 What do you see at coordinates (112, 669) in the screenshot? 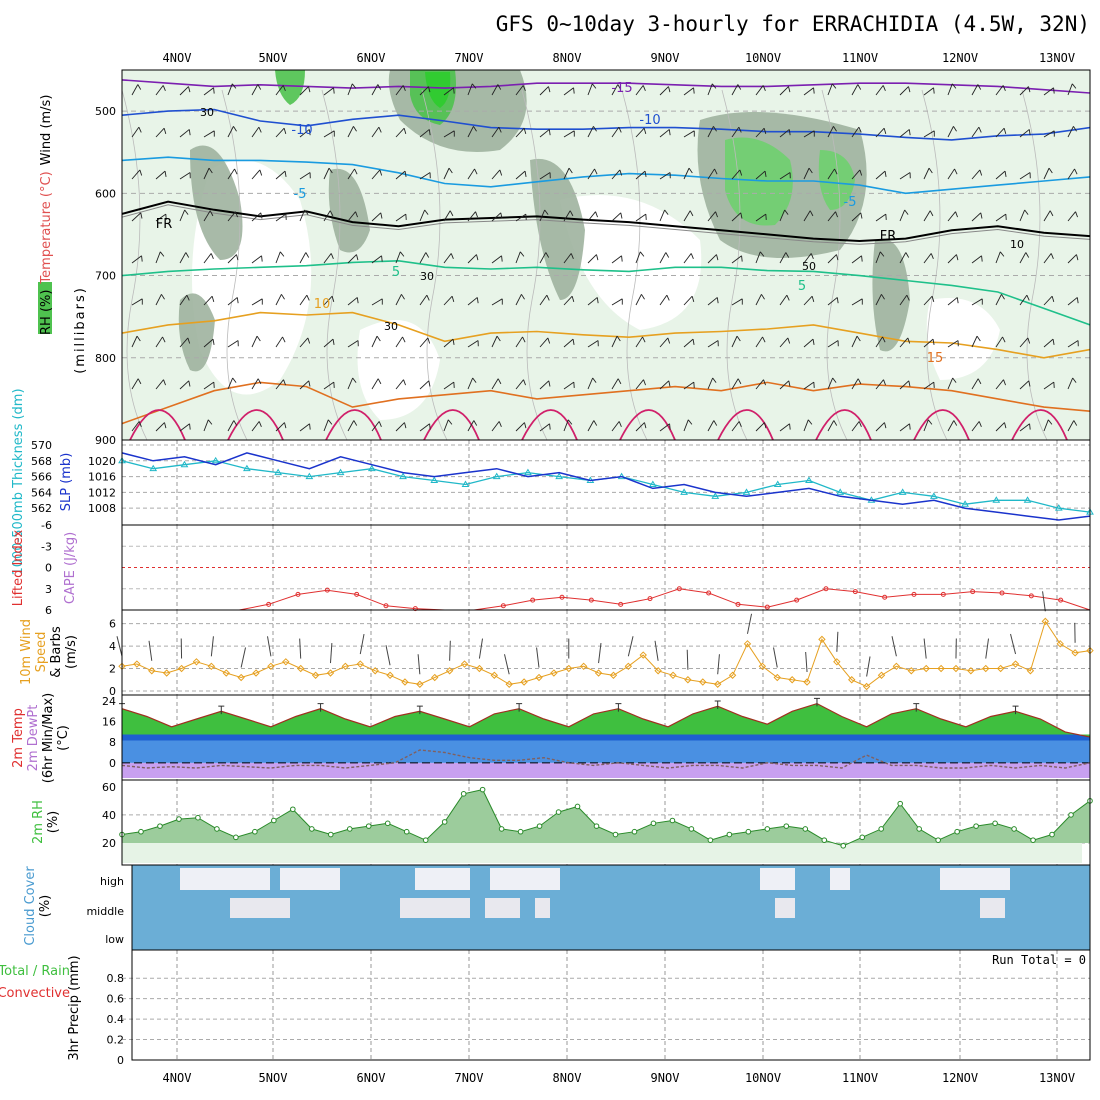
I see `wind-tick: 2` at bounding box center [112, 669].